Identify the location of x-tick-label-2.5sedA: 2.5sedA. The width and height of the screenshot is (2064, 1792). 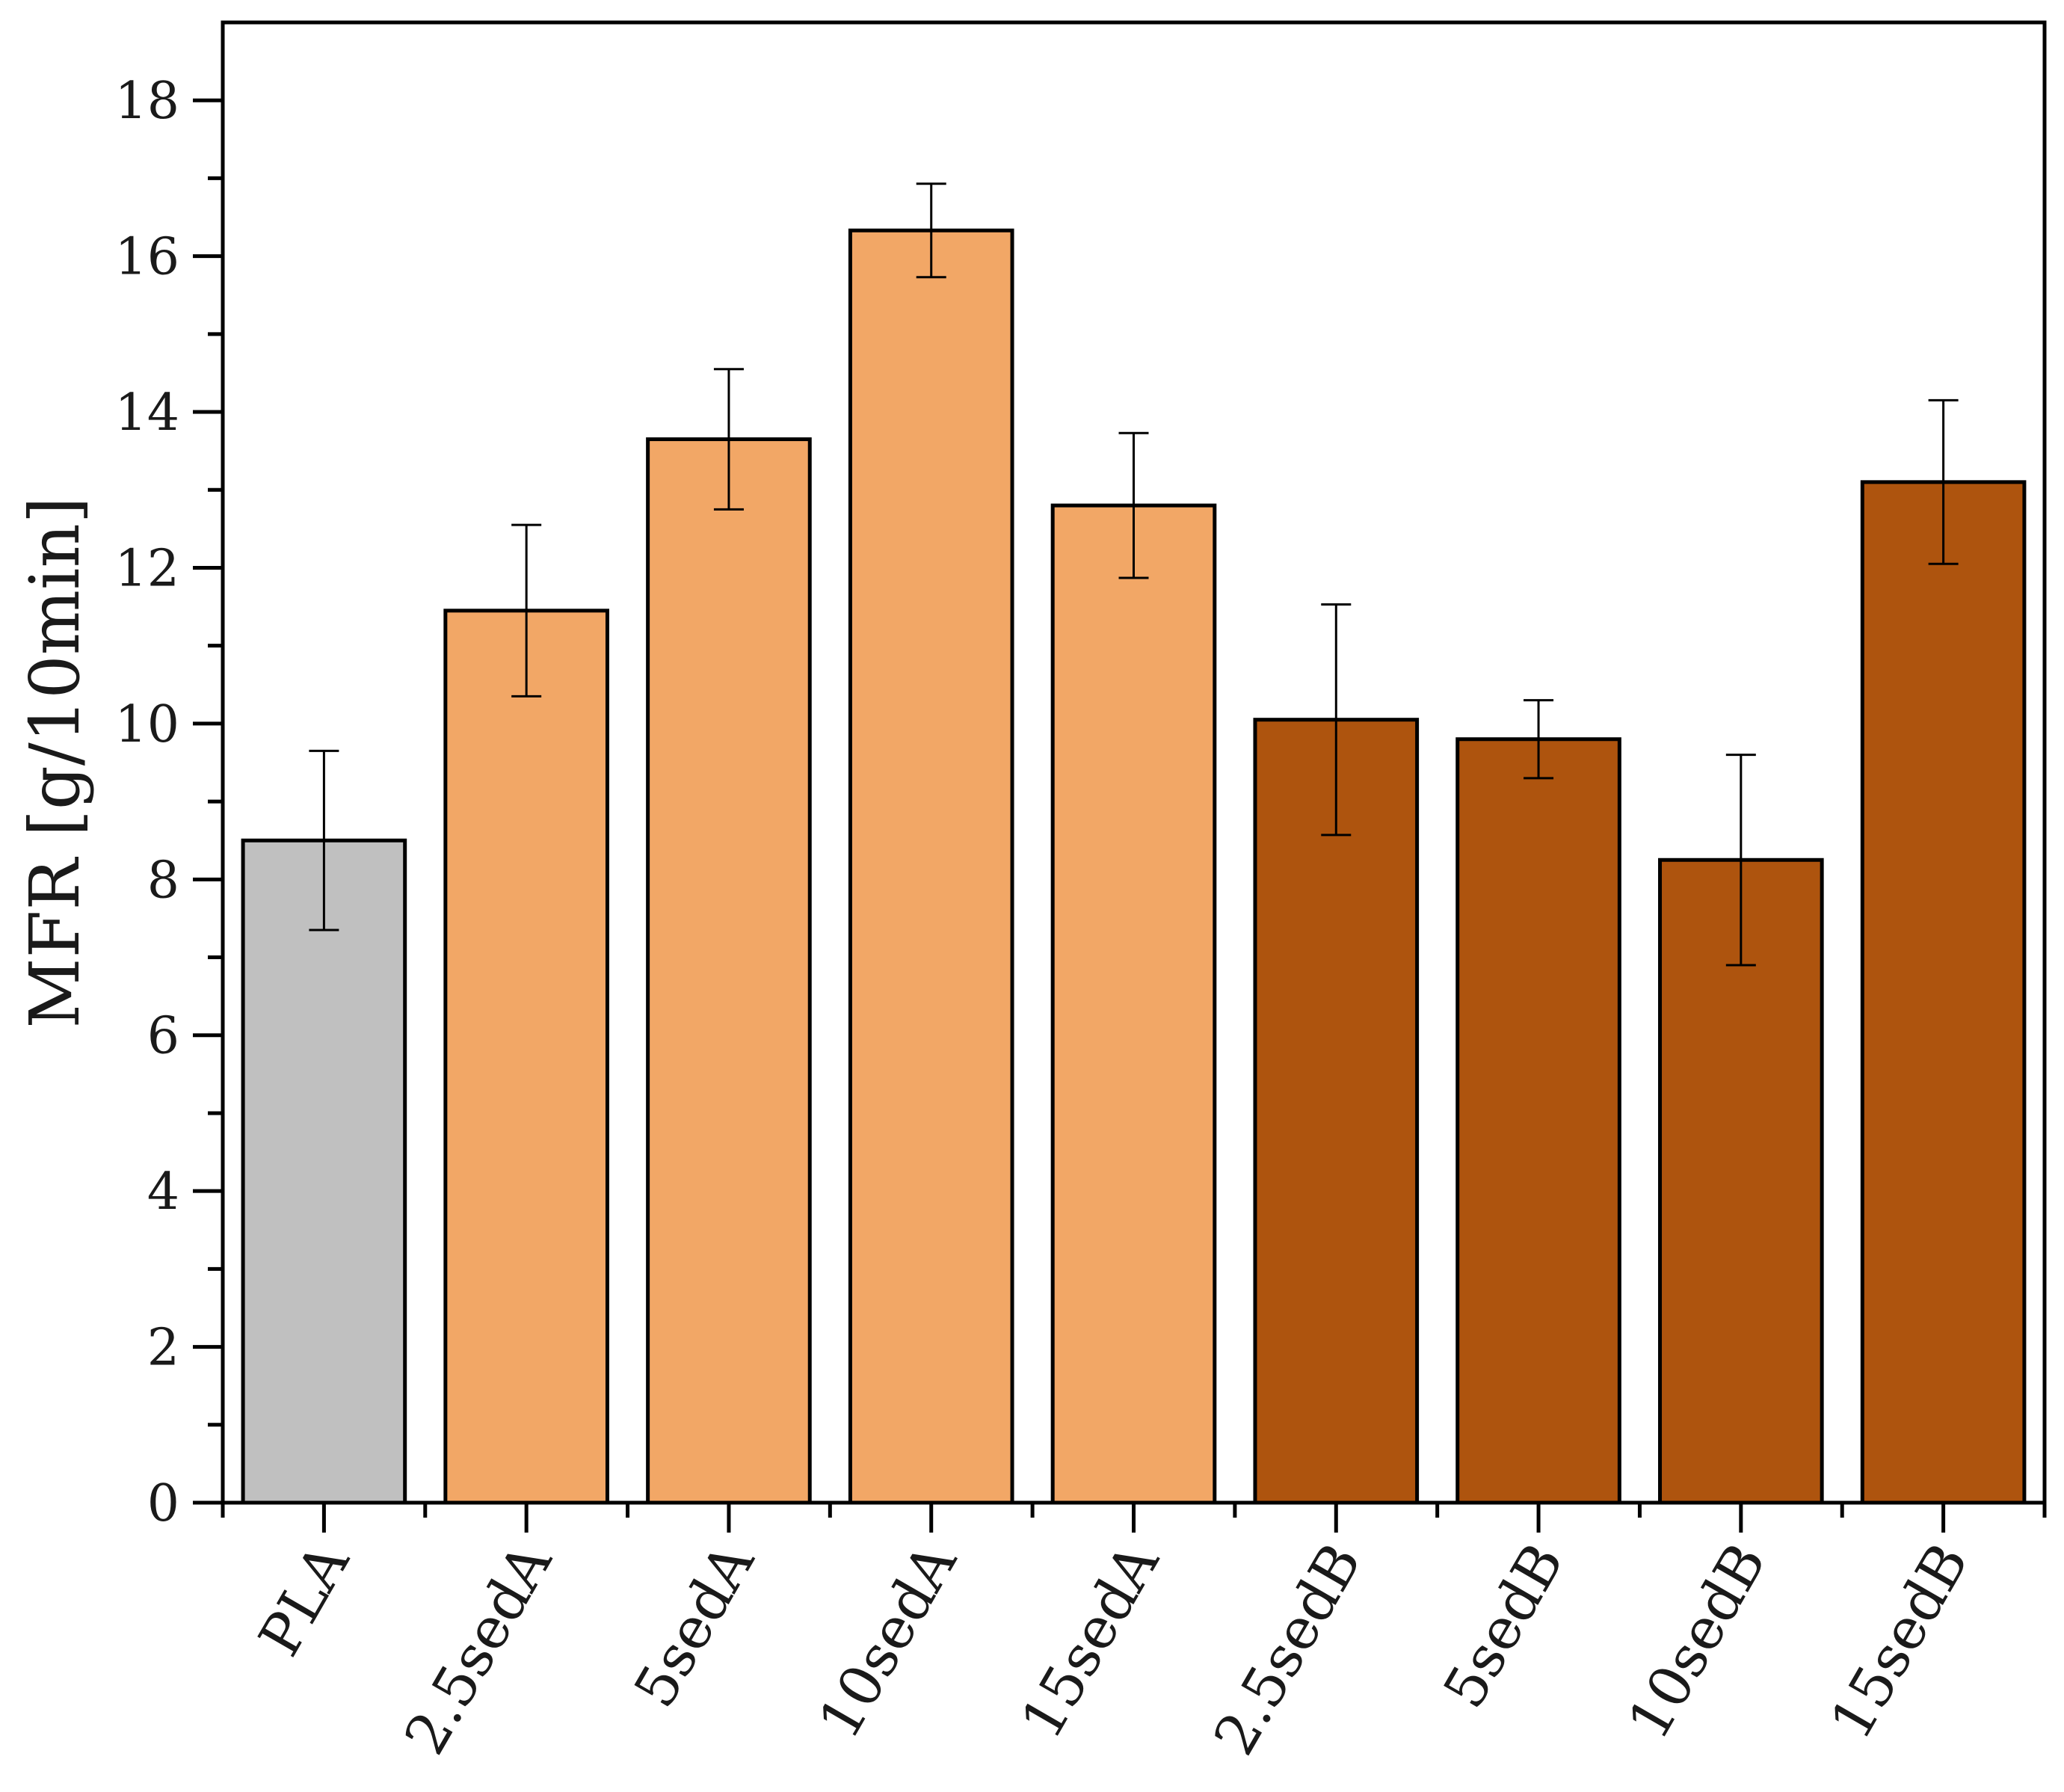
(477, 1649).